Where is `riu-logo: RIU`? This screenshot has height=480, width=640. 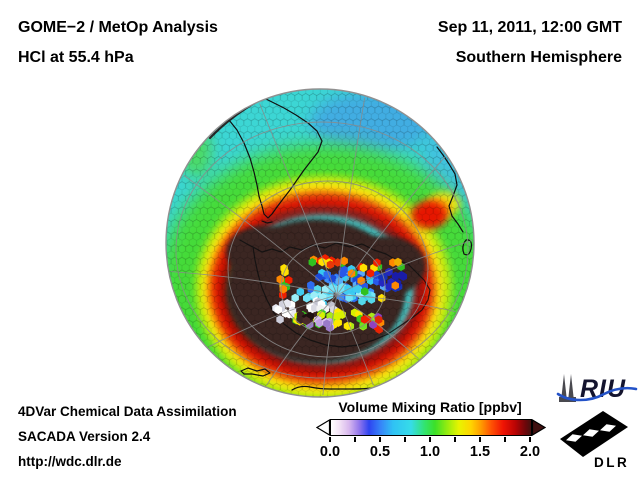 riu-logo: RIU is located at coordinates (598, 390).